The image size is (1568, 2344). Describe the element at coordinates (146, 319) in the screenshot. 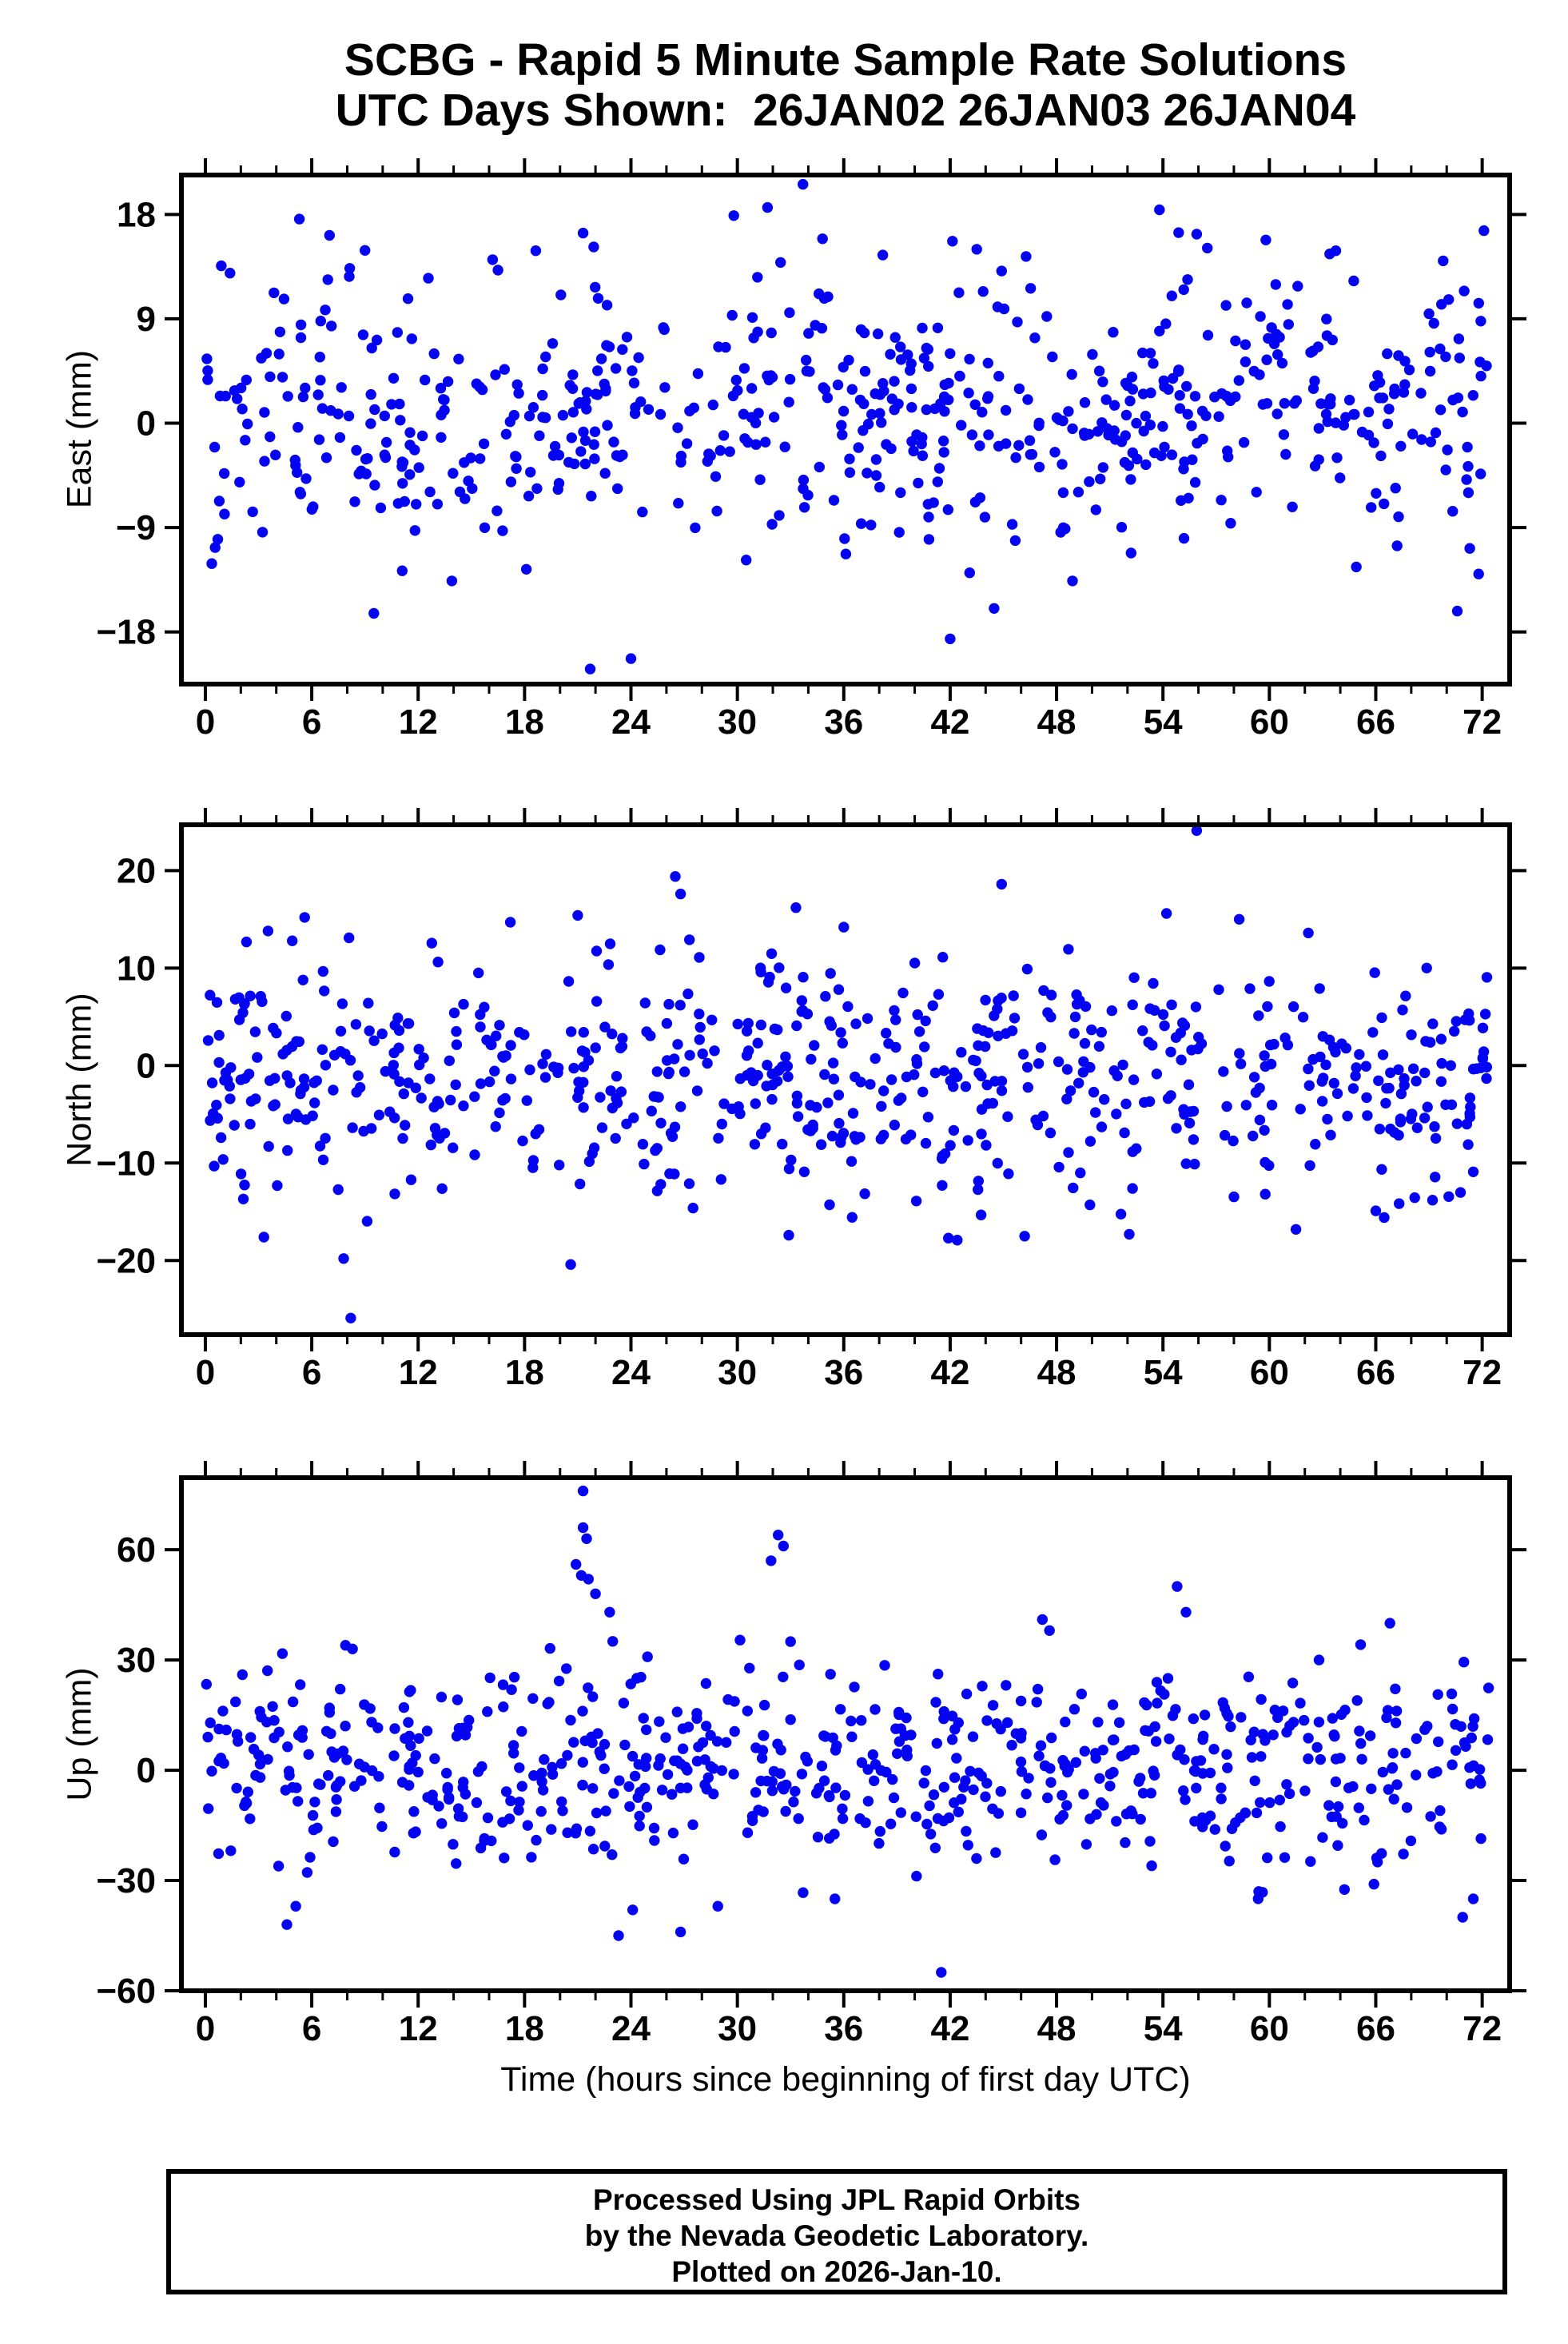

I see `y-tick-label: 9` at that location.